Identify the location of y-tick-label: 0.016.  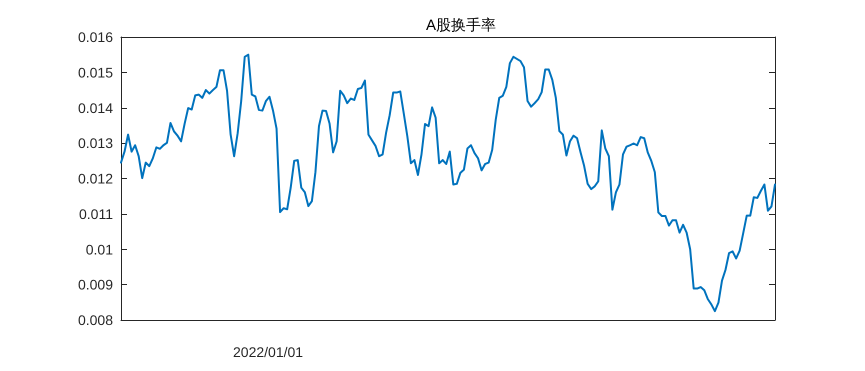
(96, 37).